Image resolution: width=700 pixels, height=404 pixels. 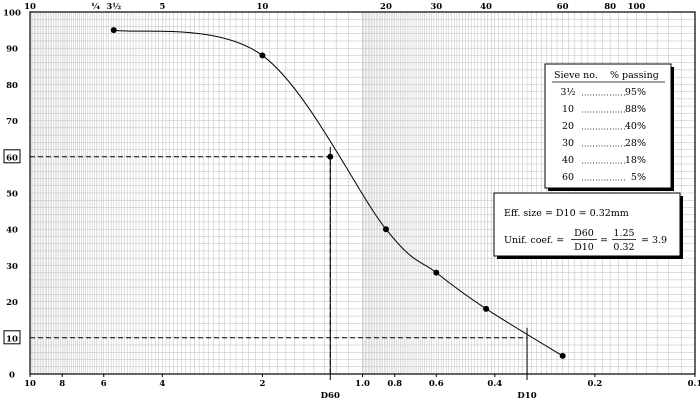 What do you see at coordinates (568, 109) in the screenshot?
I see `sieve-number: 10` at bounding box center [568, 109].